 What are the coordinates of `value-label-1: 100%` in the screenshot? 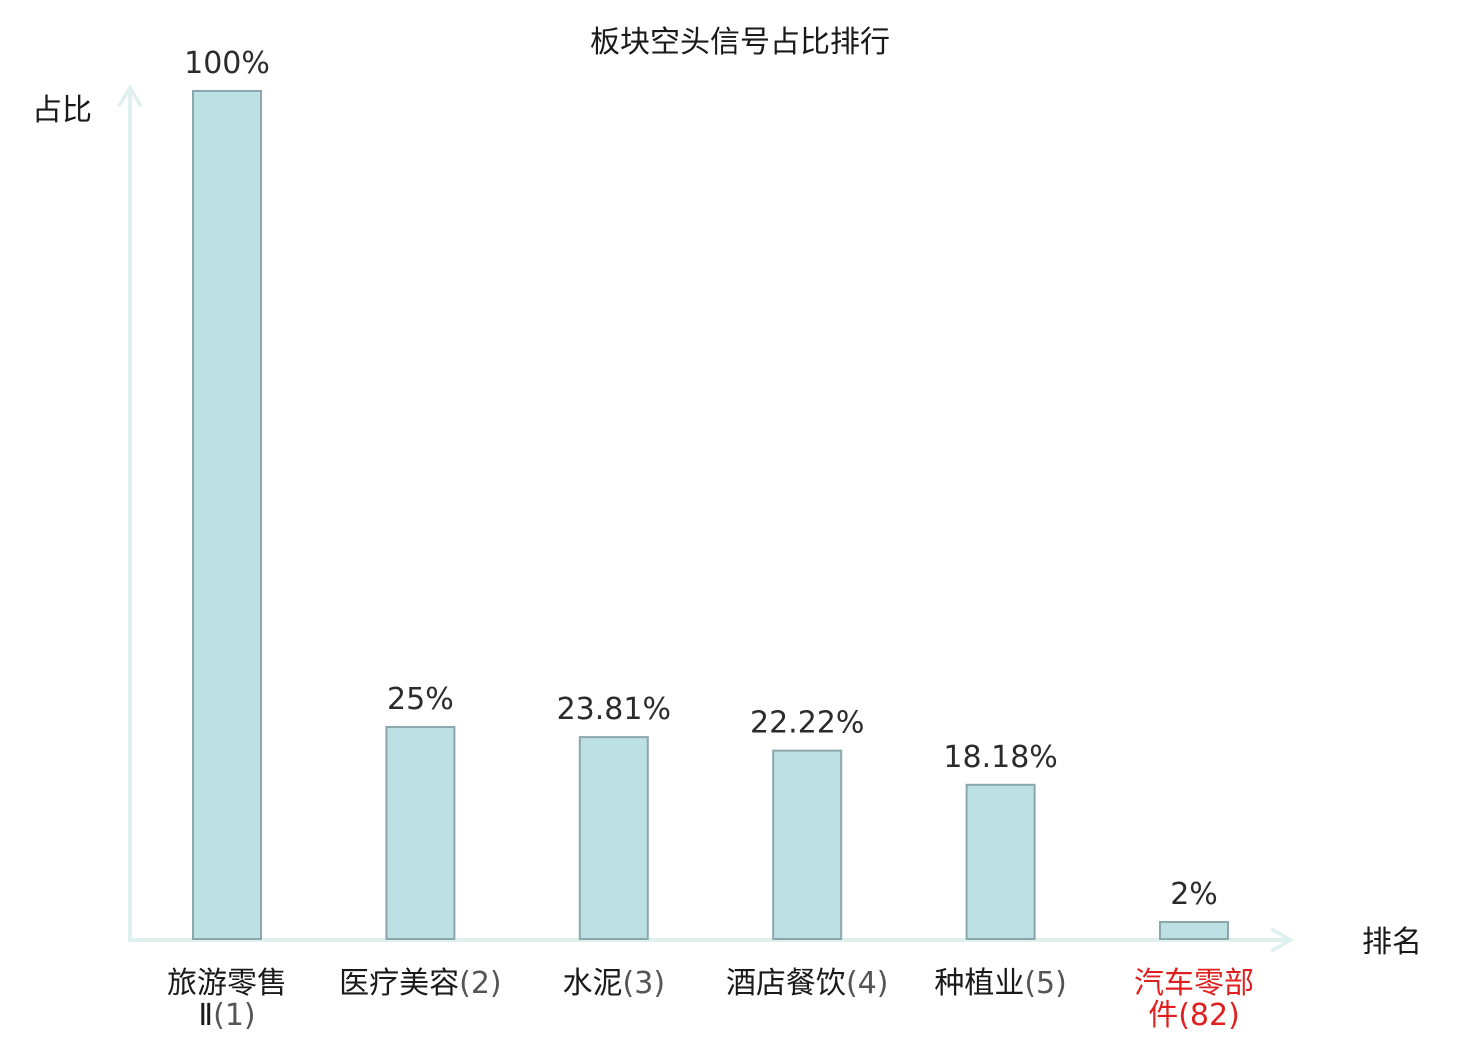 It's located at (227, 63).